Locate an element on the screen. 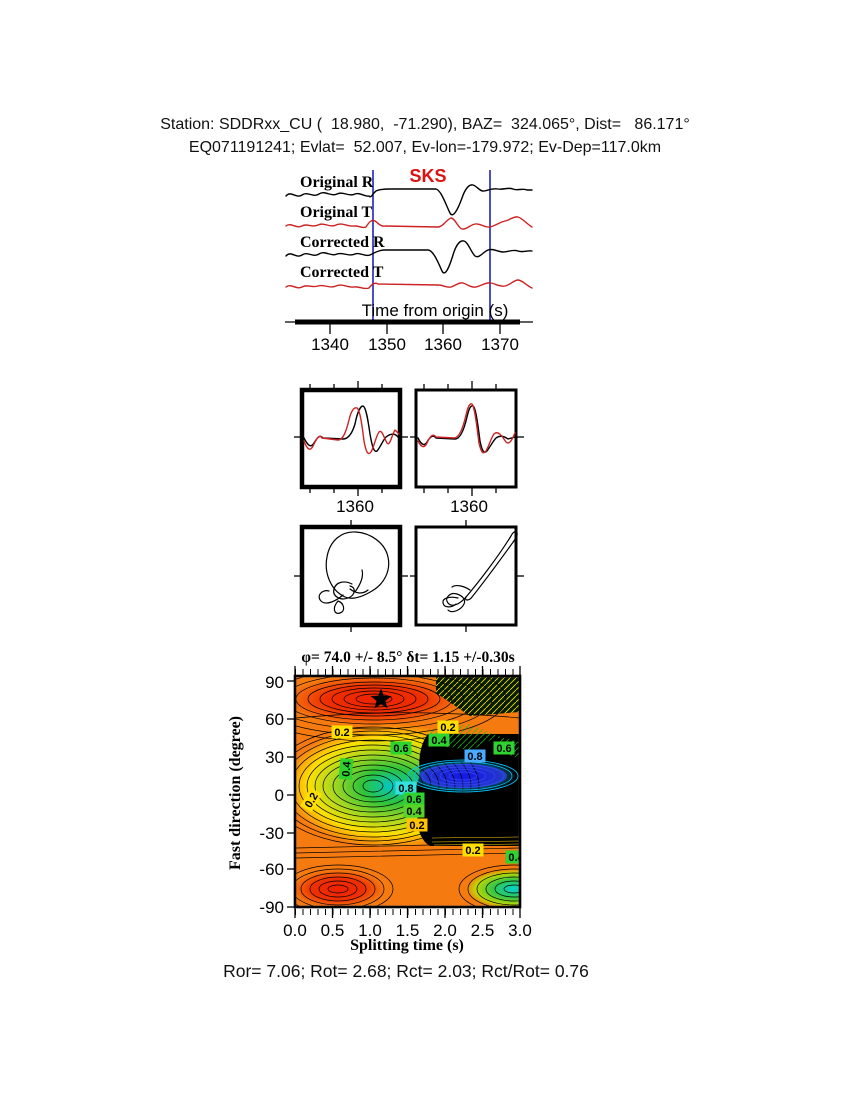 This screenshot has width=850, height=1100. axis-tick-label: 1350 is located at coordinates (387, 344).